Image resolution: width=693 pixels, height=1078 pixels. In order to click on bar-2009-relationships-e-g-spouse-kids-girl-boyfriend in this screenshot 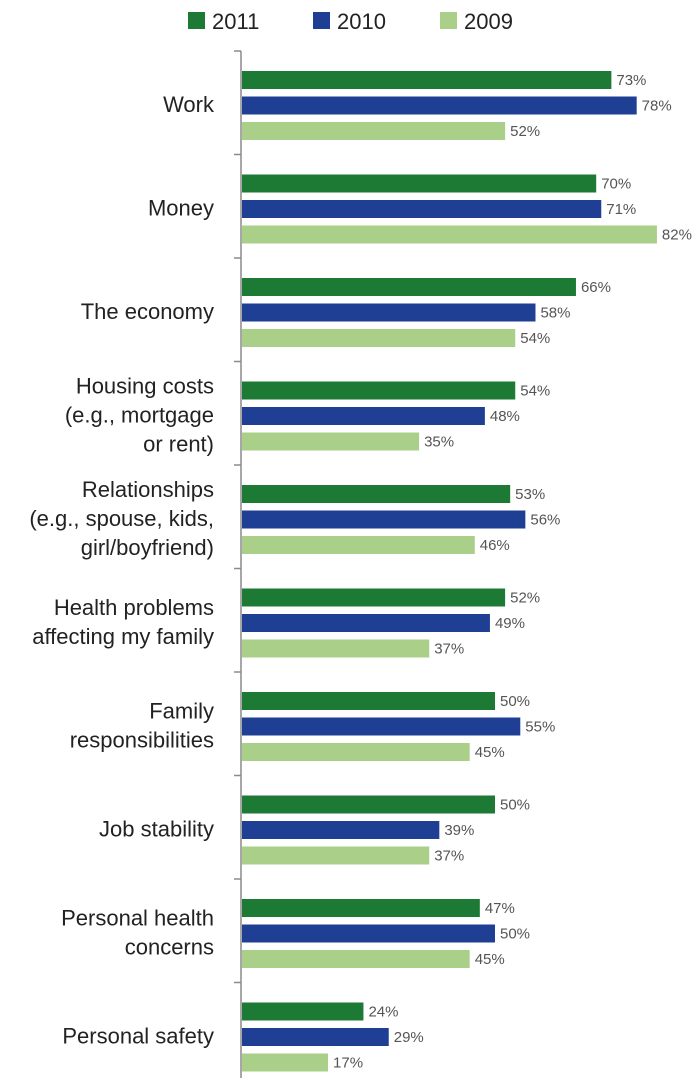, I will do `click(358, 545)`.